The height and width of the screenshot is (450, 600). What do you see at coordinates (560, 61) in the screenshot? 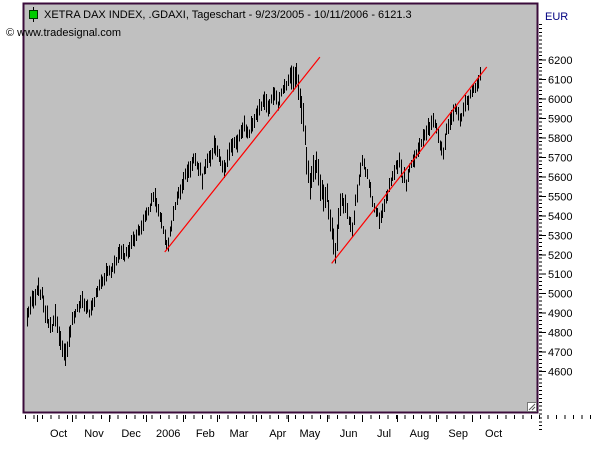
I see `y-tick-label: 6200` at bounding box center [560, 61].